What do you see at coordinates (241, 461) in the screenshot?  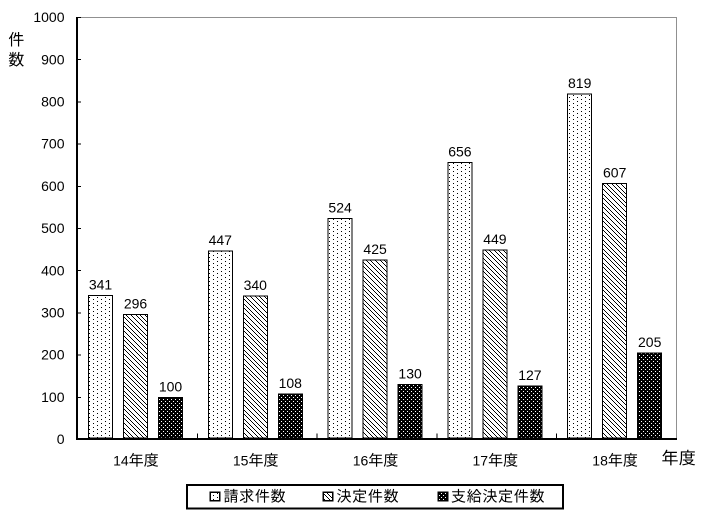 I see `svg-text: 15` at bounding box center [241, 461].